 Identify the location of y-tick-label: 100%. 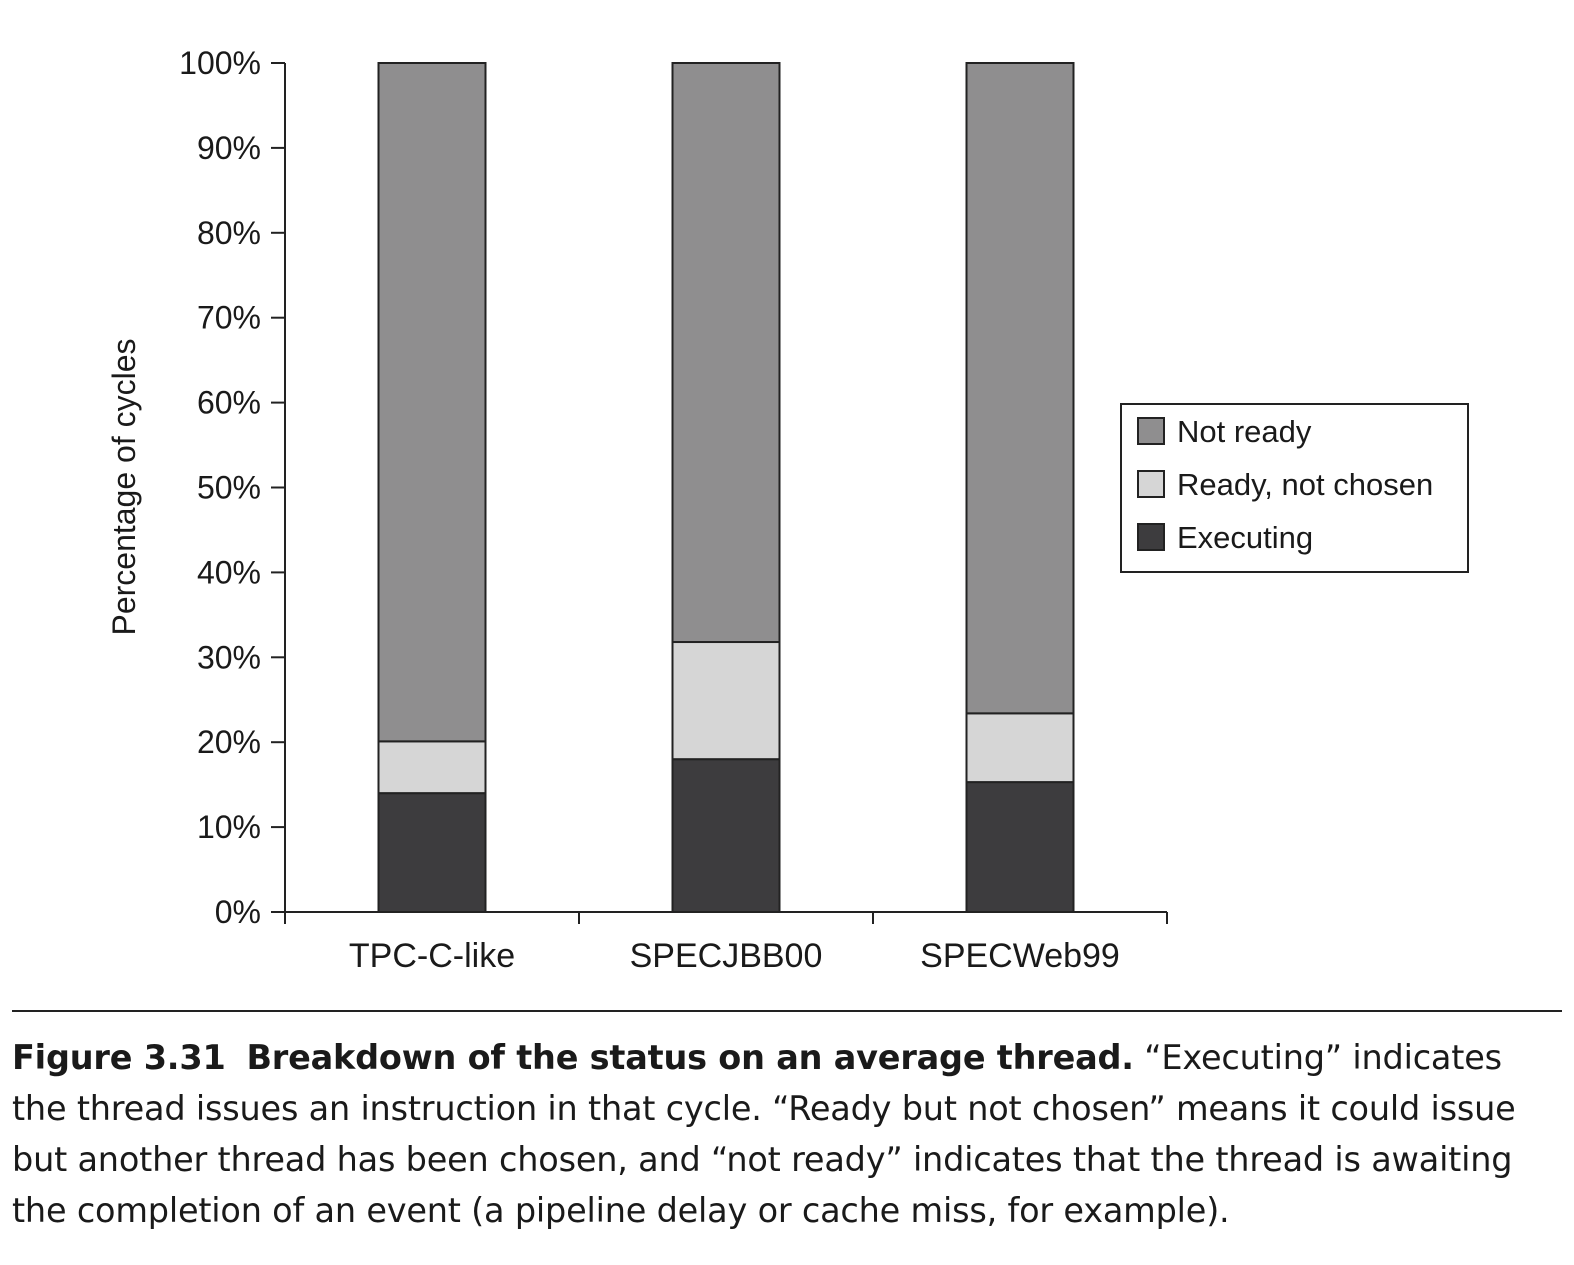
(220, 63).